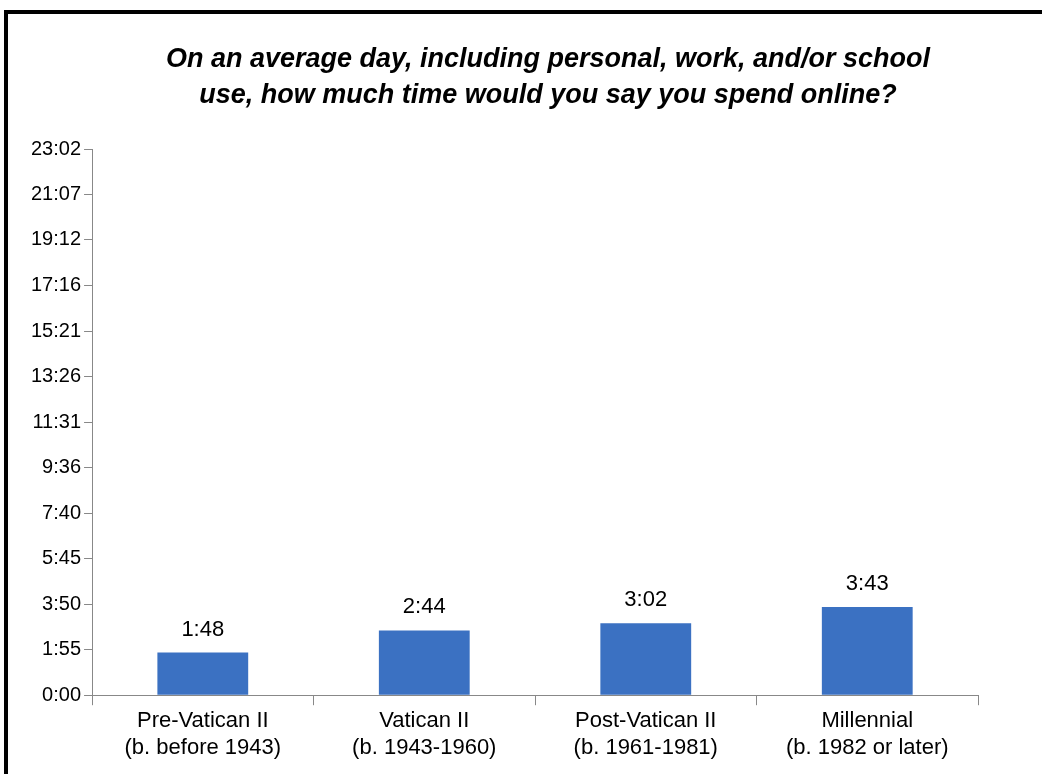  Describe the element at coordinates (62, 648) in the screenshot. I see `y-tick-label: 1:55` at that location.